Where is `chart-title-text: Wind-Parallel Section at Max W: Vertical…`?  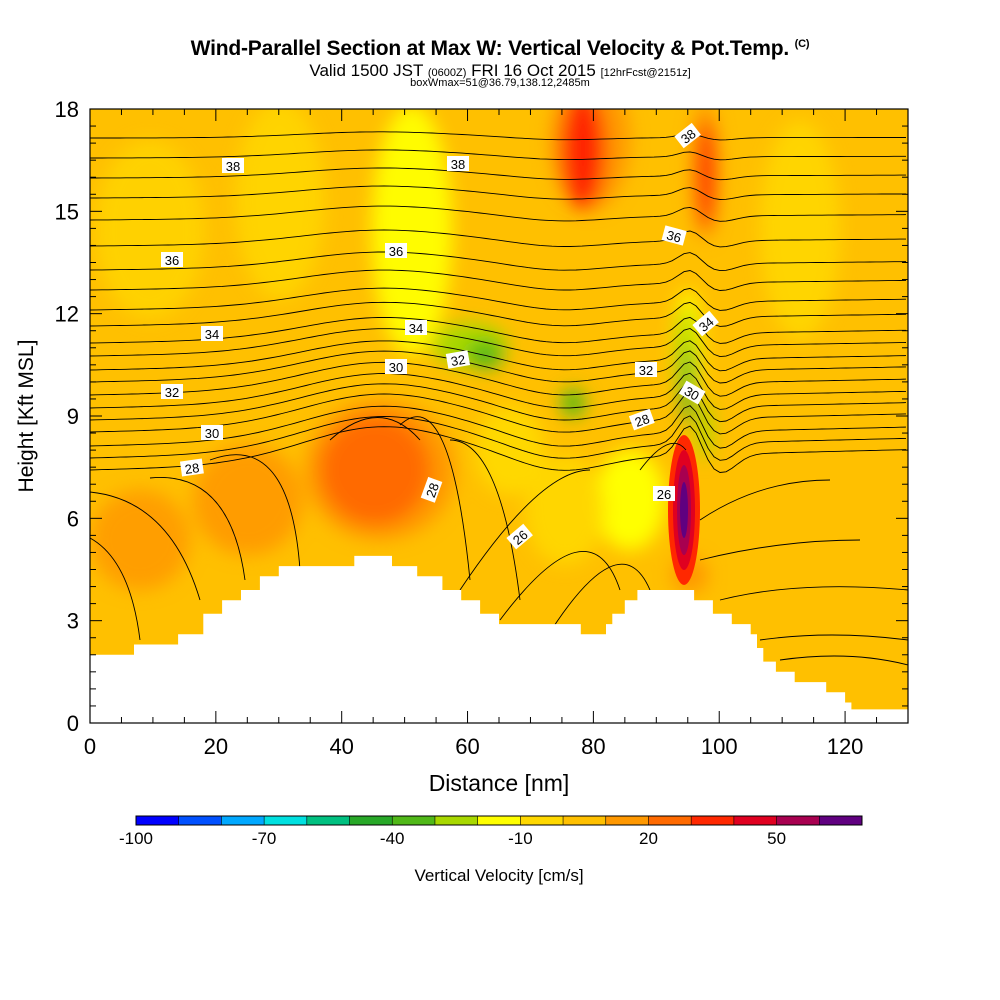 chart-title-text: Wind-Parallel Section at Max W: Vertical… is located at coordinates (490, 48).